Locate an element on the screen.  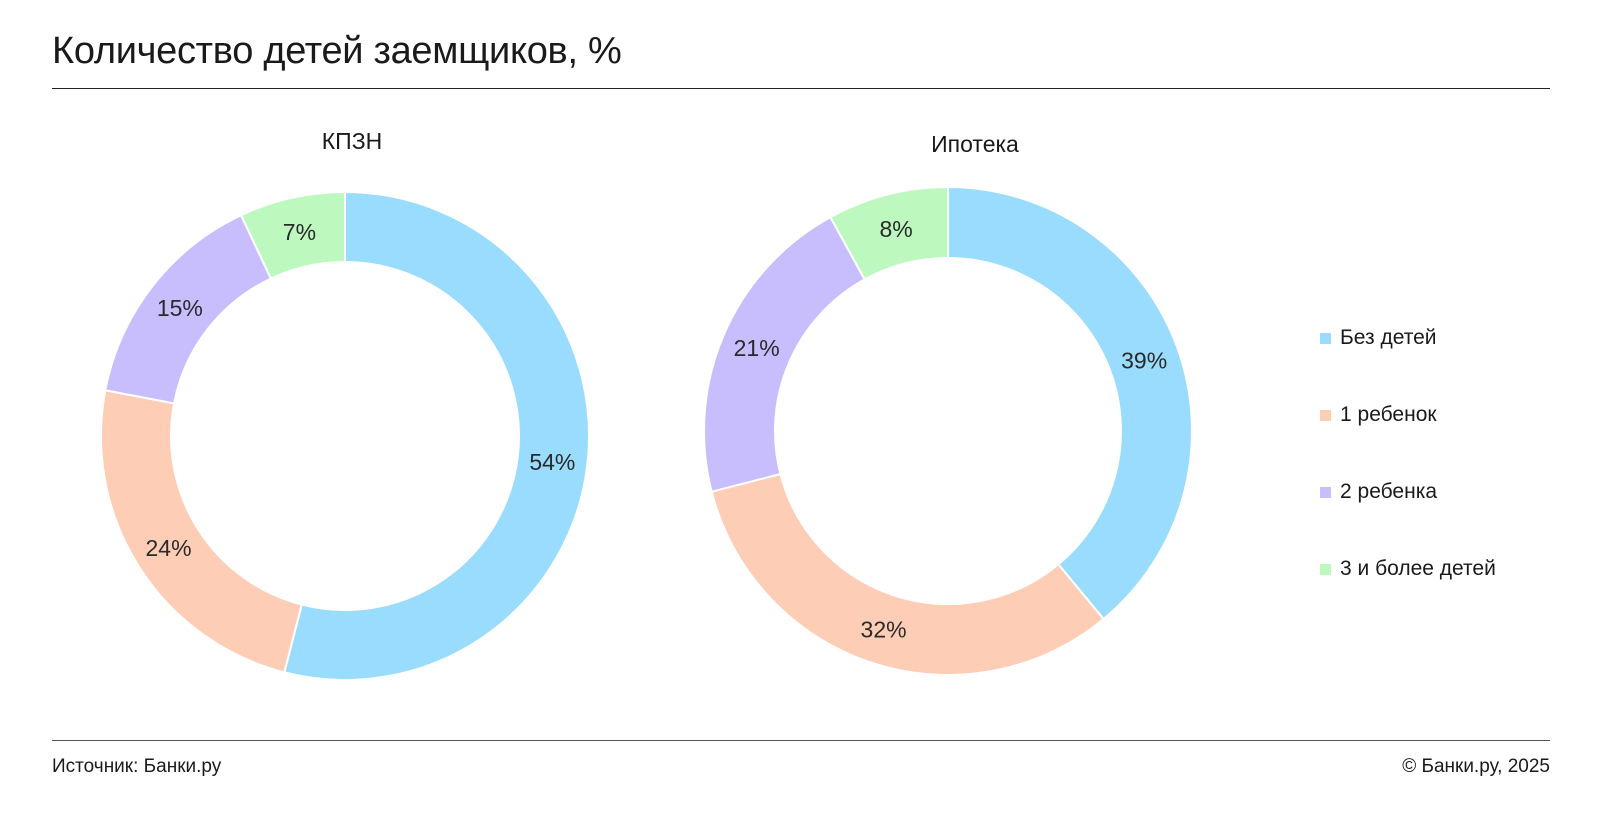
legend-item-three-plus-children: 3 и более детей is located at coordinates (1408, 569).